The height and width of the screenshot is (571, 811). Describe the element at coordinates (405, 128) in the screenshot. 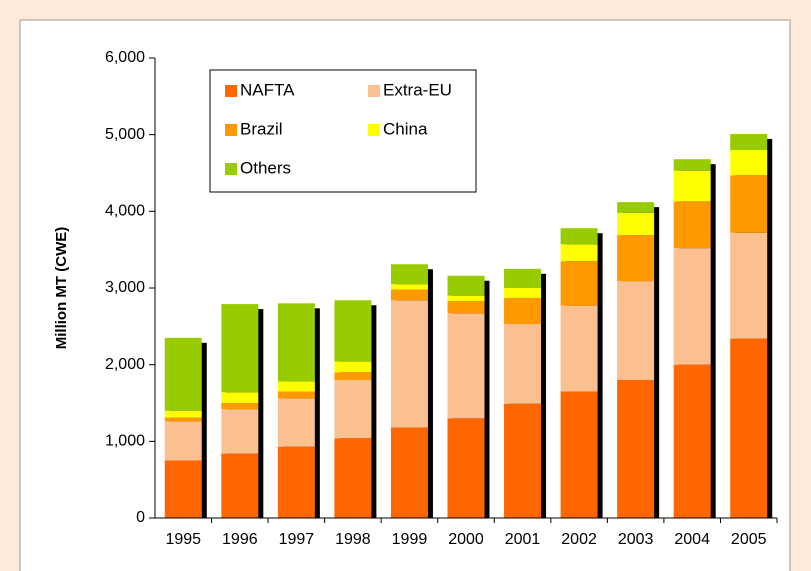

I see `legend-label: China` at that location.